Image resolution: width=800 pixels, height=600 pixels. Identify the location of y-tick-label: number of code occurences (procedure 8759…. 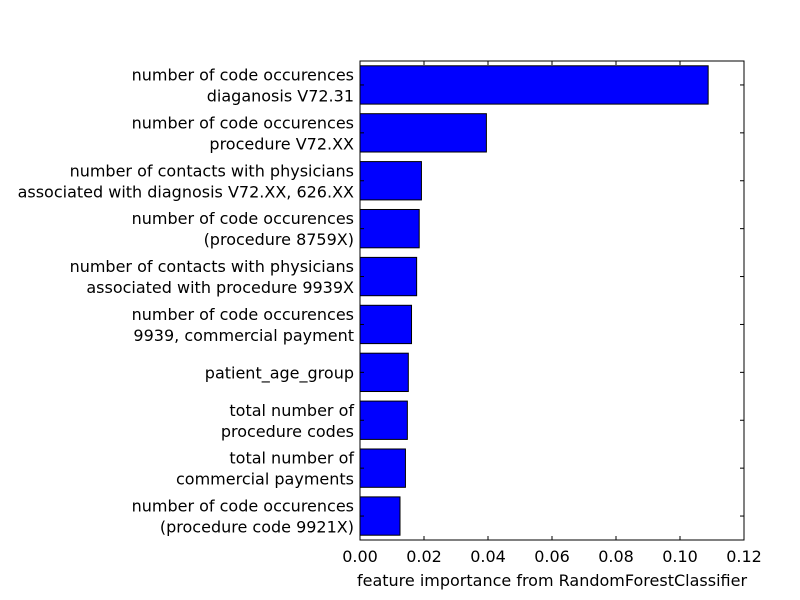
(243, 229).